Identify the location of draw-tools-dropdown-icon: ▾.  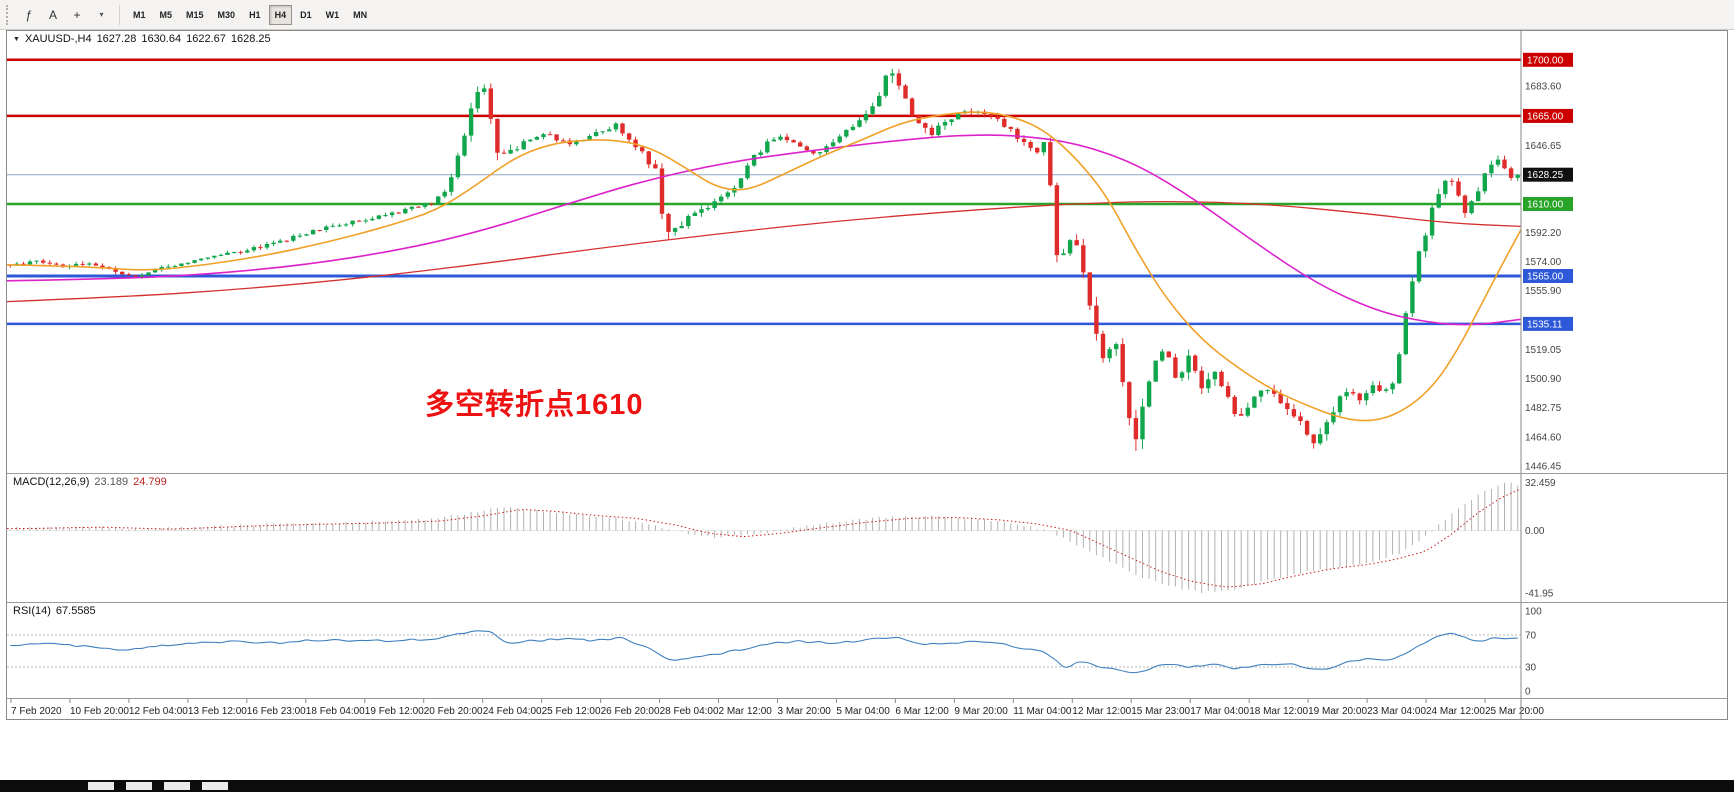
(101, 14).